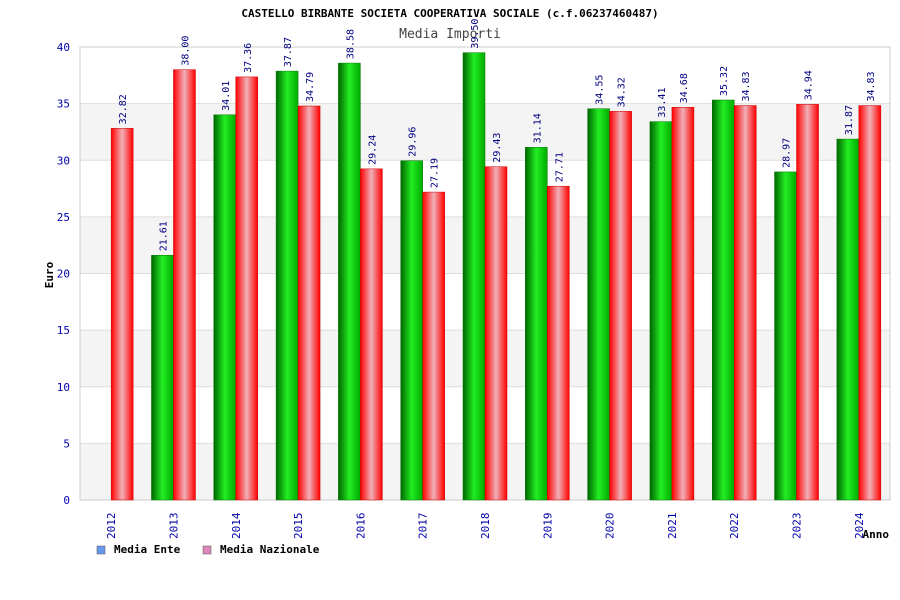 This screenshot has height=600, width=900. Describe the element at coordinates (236, 525) in the screenshot. I see `x-tick-label: 2014` at that location.